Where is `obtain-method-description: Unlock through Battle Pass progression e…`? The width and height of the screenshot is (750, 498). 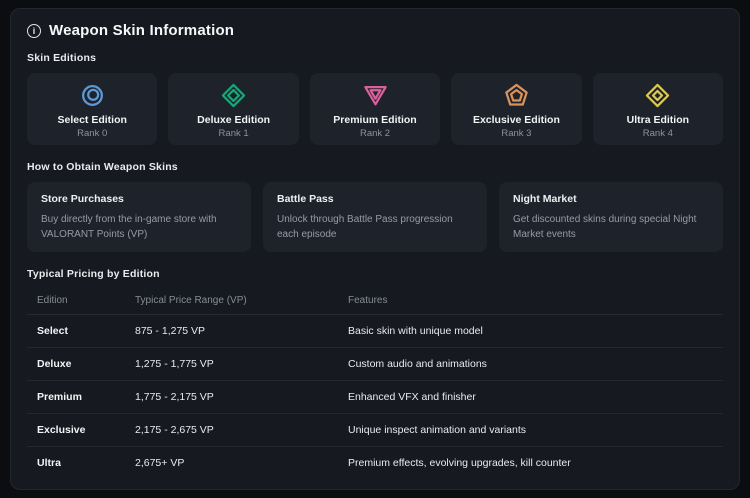
obtain-method-description: Unlock through Battle Pass progression e… is located at coordinates (365, 227).